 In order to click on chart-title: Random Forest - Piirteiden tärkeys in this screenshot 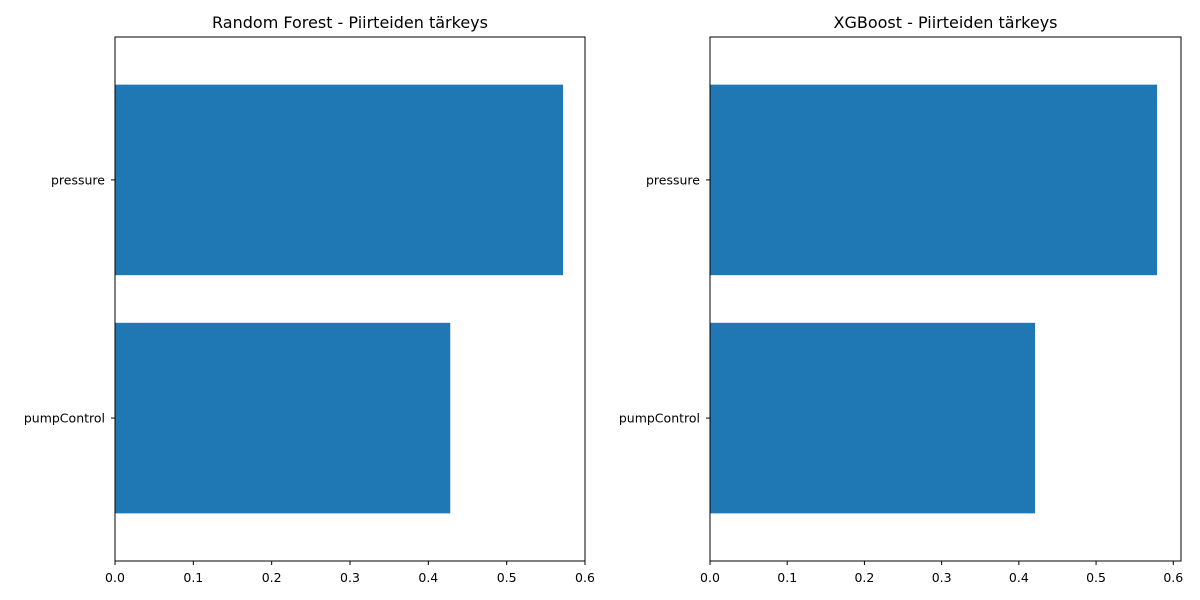, I will do `click(350, 22)`.